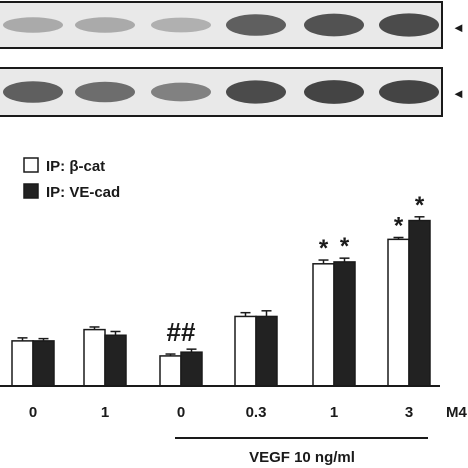  What do you see at coordinates (181, 332) in the screenshot?
I see `significance-hash-0: ##` at bounding box center [181, 332].